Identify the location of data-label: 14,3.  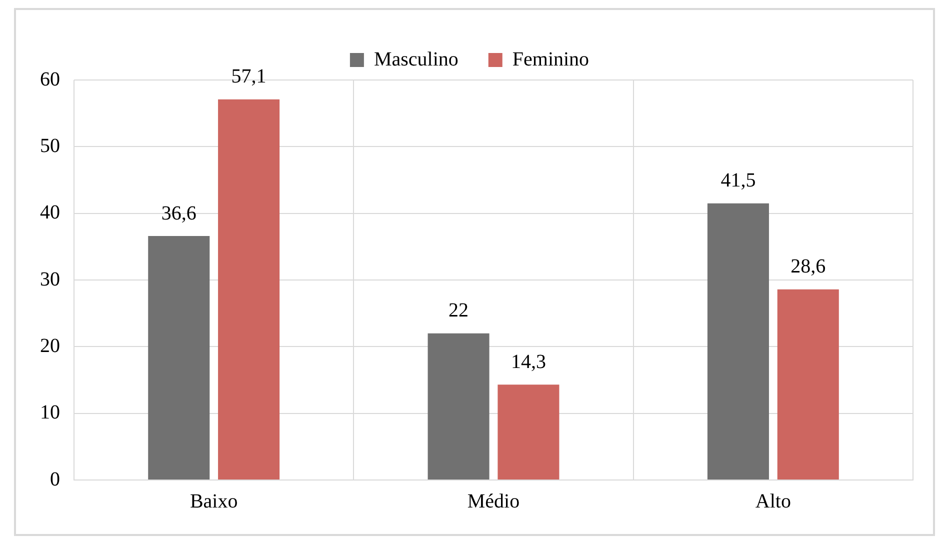
(528, 361).